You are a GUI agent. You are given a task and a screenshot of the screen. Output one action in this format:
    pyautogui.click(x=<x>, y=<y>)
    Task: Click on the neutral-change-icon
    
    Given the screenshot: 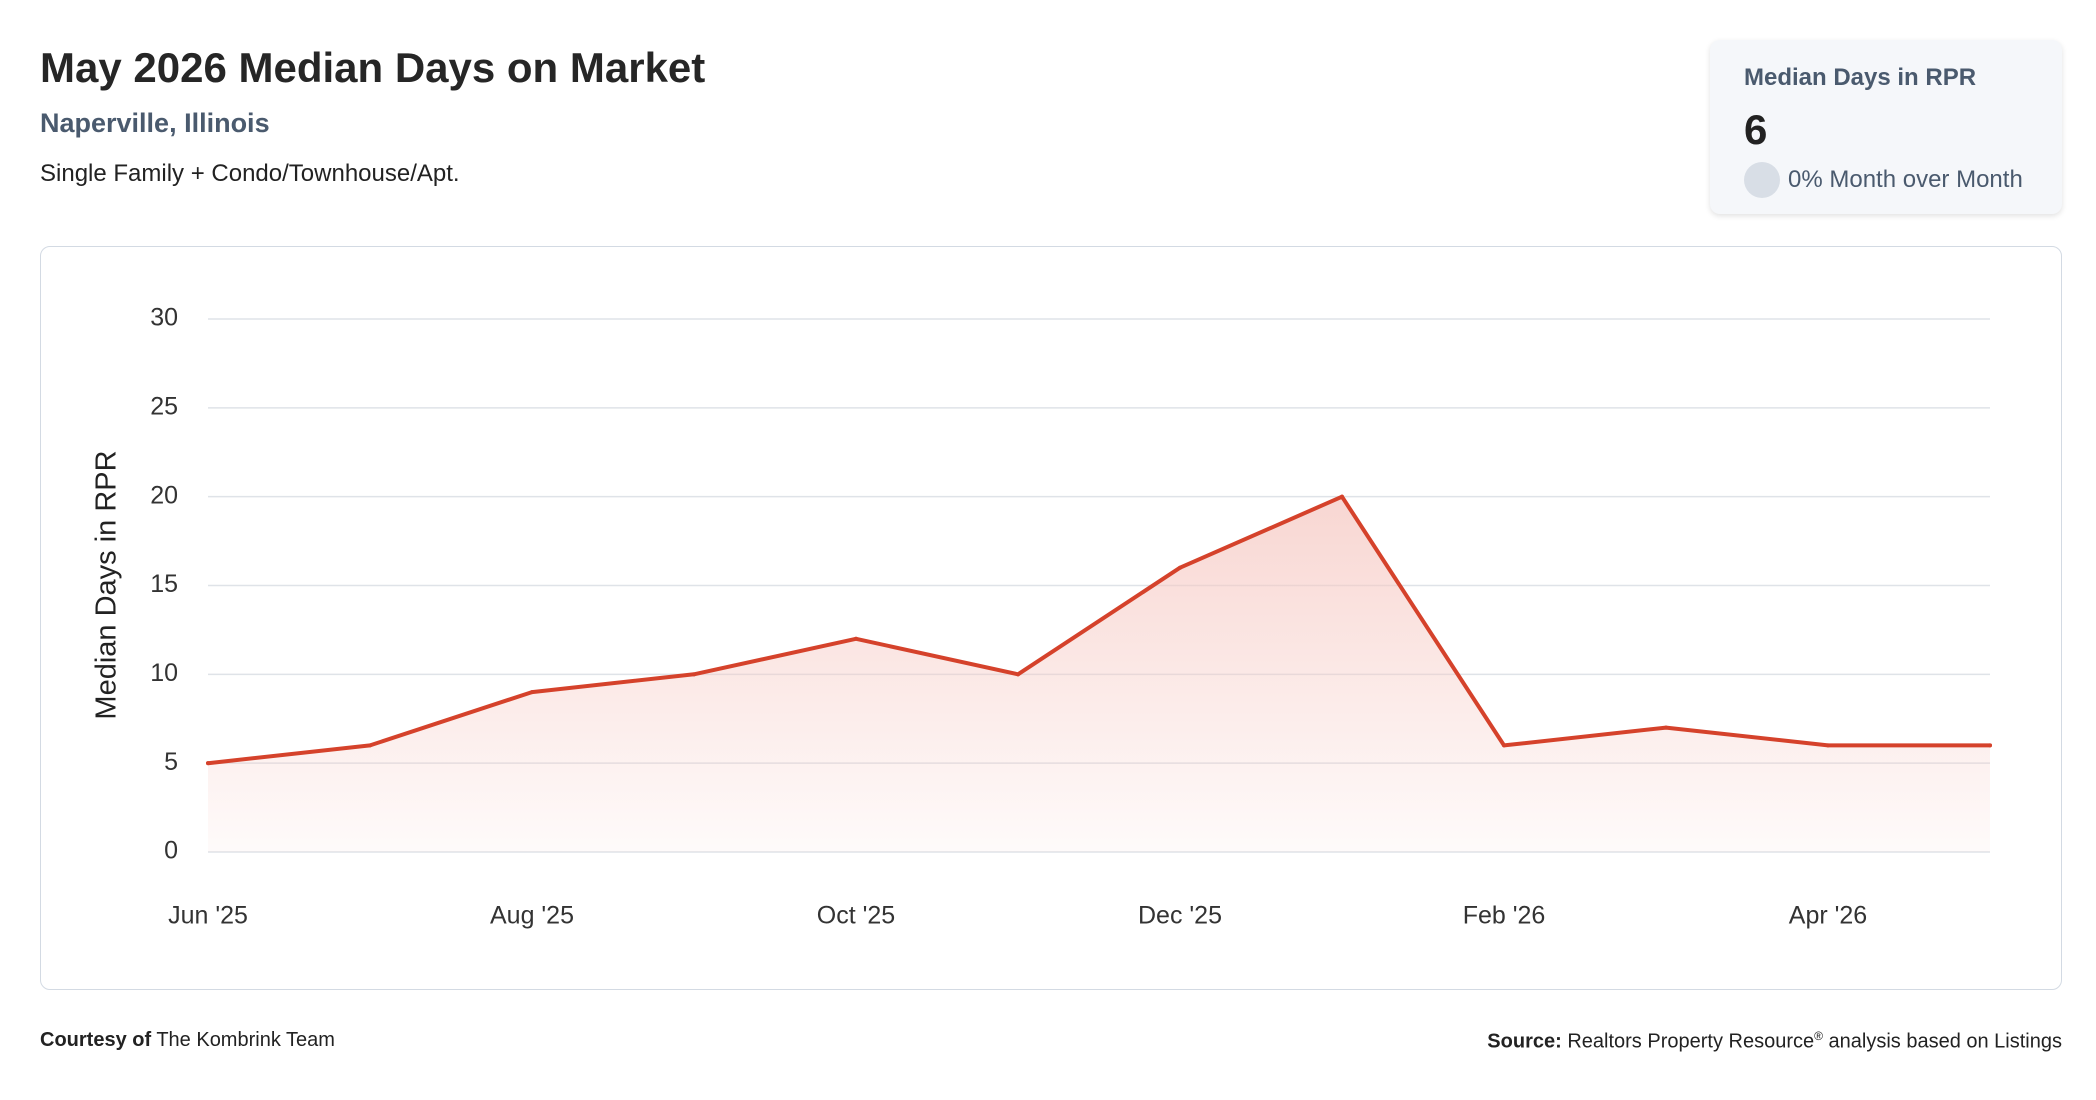 What is the action you would take?
    pyautogui.click(x=1762, y=180)
    